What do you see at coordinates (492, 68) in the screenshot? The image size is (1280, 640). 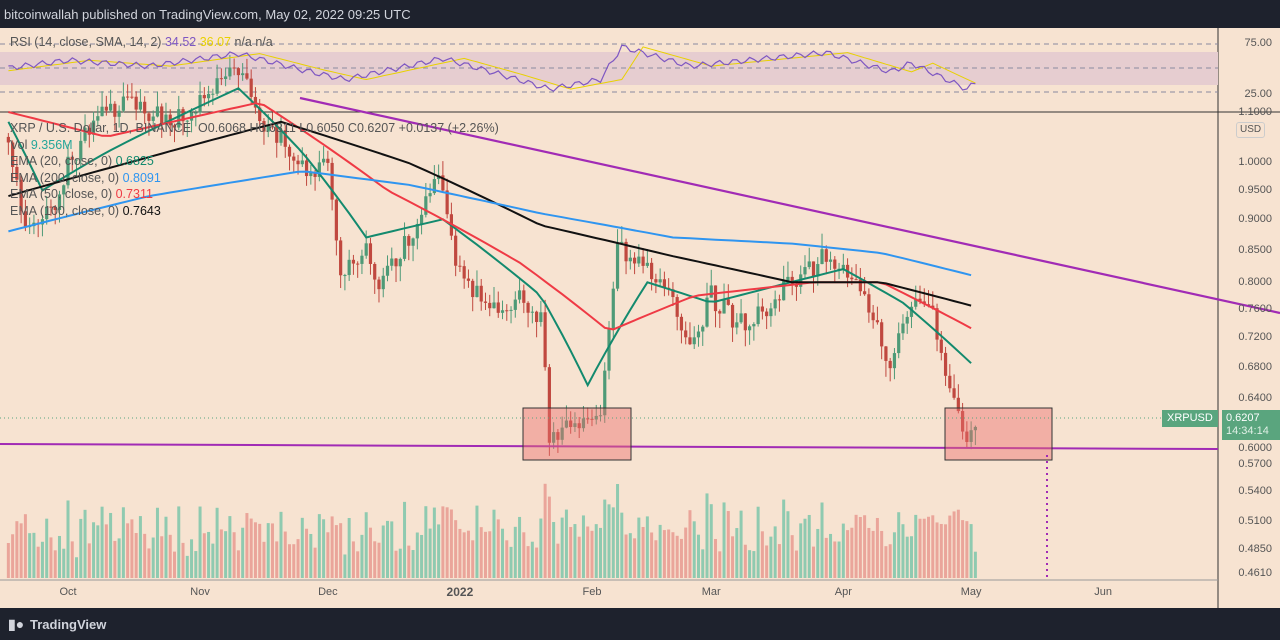 I see `rsi-sma-line` at bounding box center [492, 68].